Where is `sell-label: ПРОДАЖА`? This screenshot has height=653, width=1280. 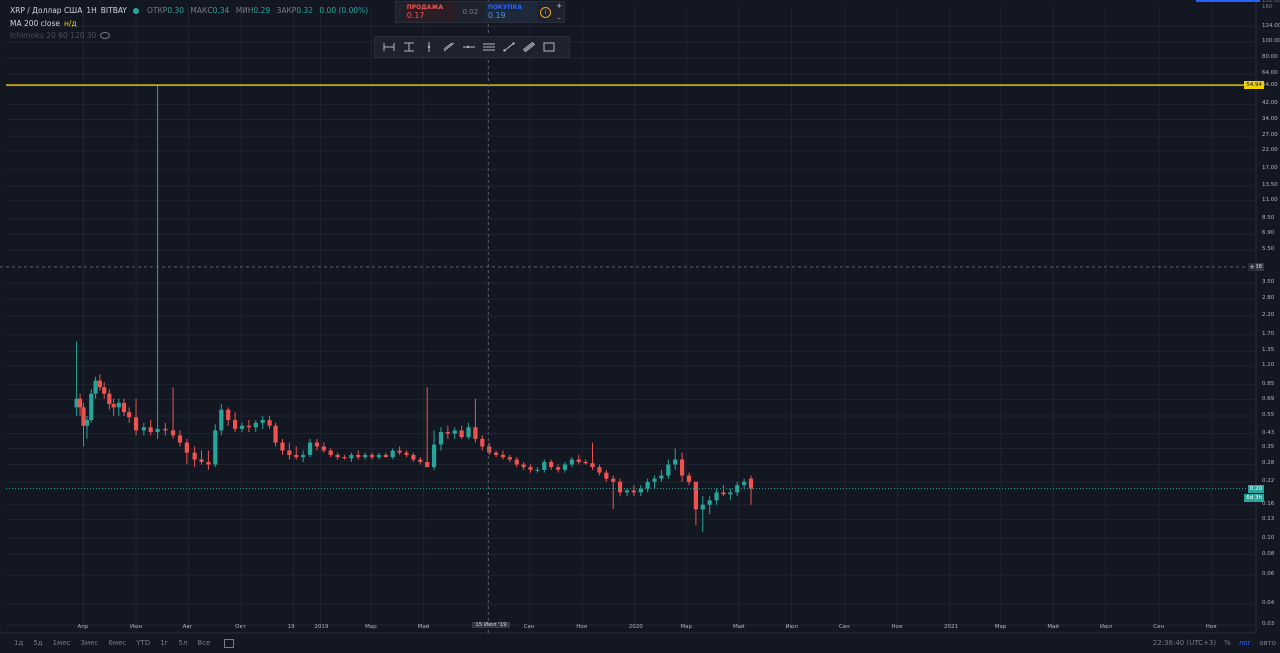 sell-label: ПРОДАЖА is located at coordinates (425, 7).